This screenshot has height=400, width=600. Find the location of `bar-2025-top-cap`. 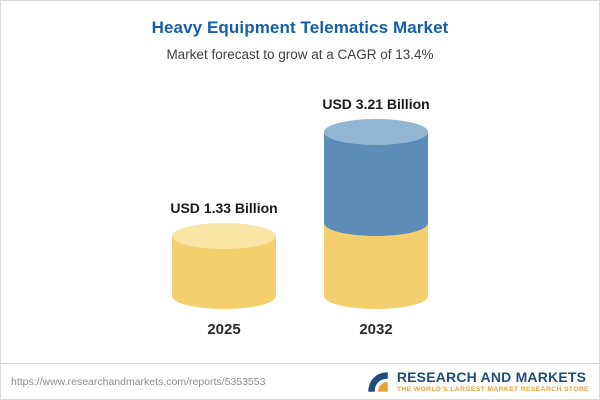

bar-2025-top-cap is located at coordinates (224, 236).